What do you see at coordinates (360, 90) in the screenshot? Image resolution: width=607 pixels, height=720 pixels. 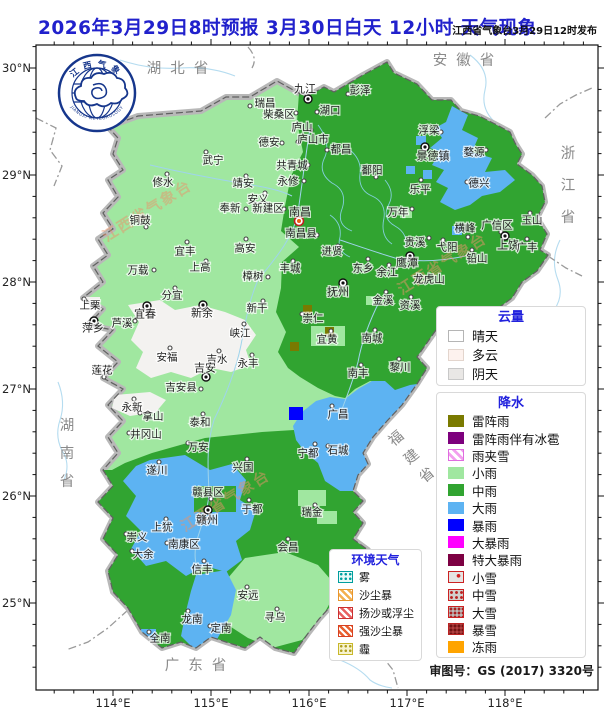 I see `city-label: 彭泽` at bounding box center [360, 90].